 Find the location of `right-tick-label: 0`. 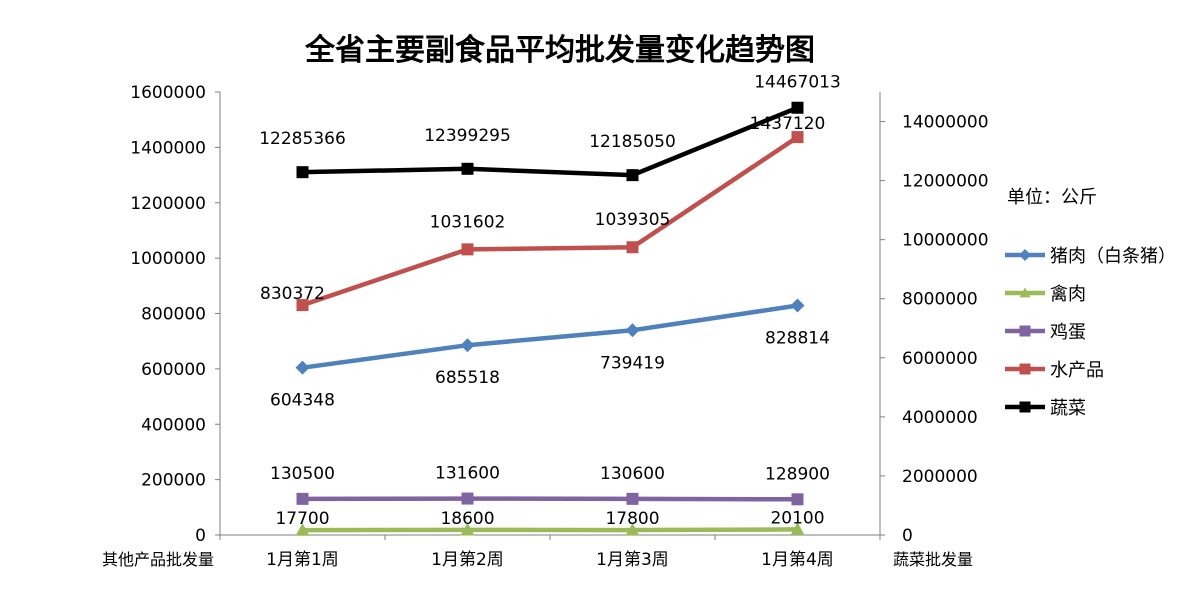

right-tick-label: 0 is located at coordinates (907, 536).